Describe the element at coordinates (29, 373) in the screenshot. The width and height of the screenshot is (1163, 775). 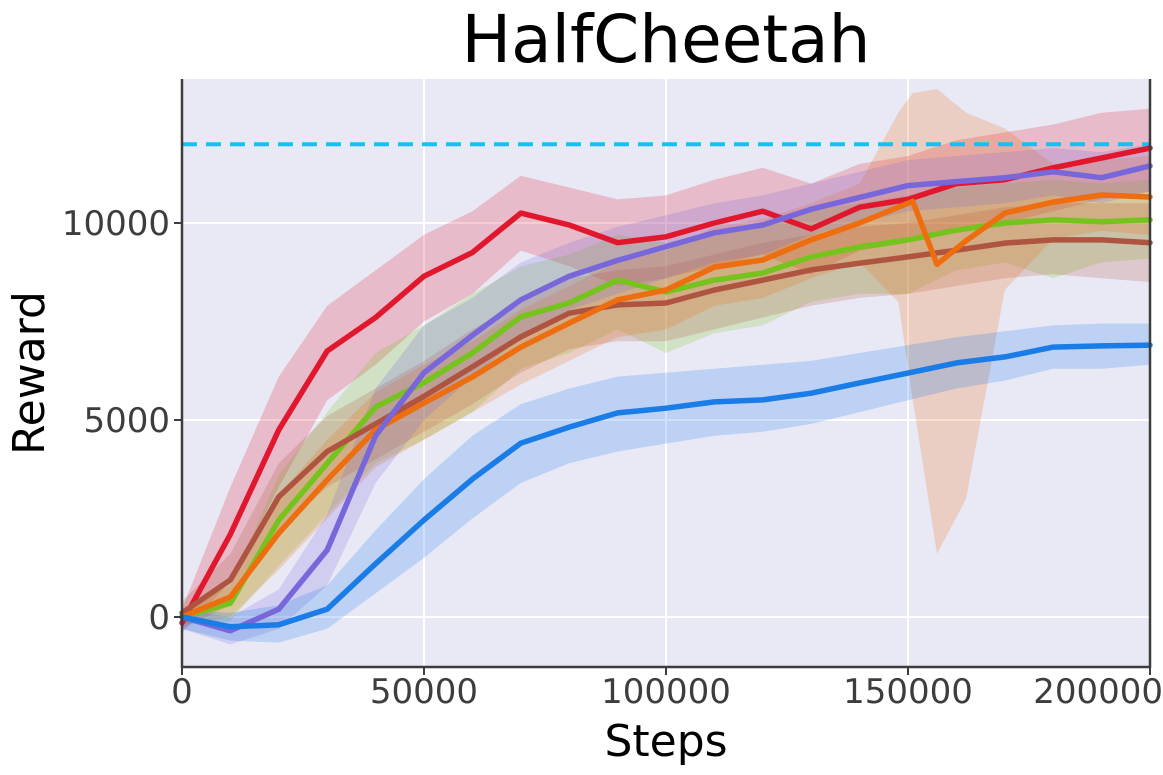
I see `y-axis-label: Reward` at that location.